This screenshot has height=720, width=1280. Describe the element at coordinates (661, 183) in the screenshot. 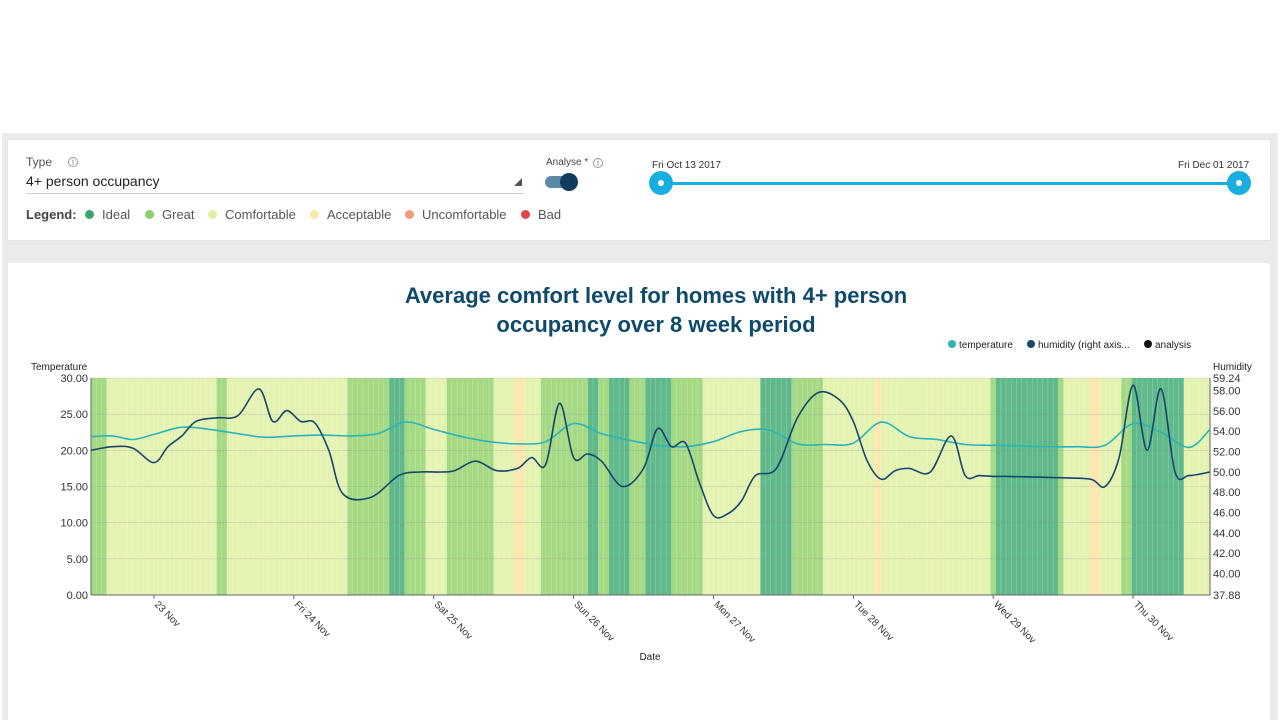

I see `range-start-handle` at that location.